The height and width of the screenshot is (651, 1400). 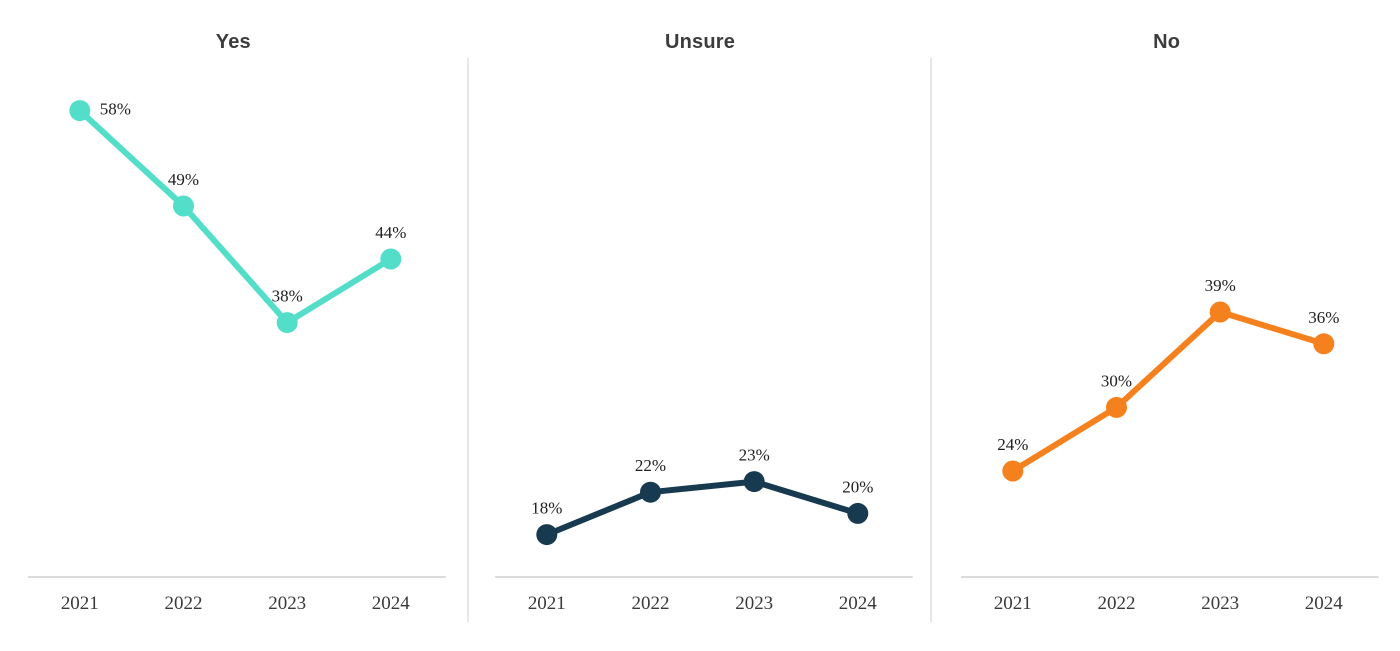 What do you see at coordinates (1167, 42) in the screenshot?
I see `panel-title-no: No` at bounding box center [1167, 42].